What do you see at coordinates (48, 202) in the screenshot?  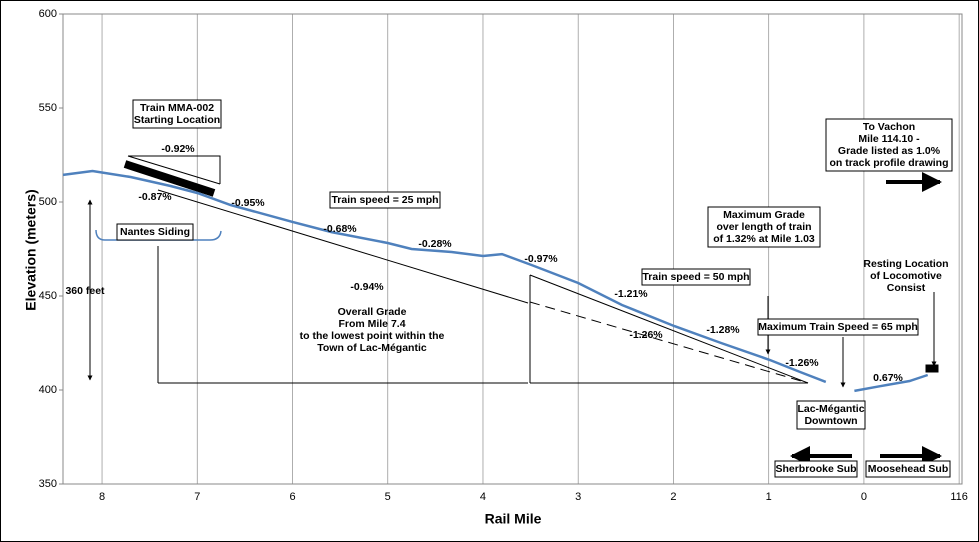 I see `y-tick-label: 500` at bounding box center [48, 202].